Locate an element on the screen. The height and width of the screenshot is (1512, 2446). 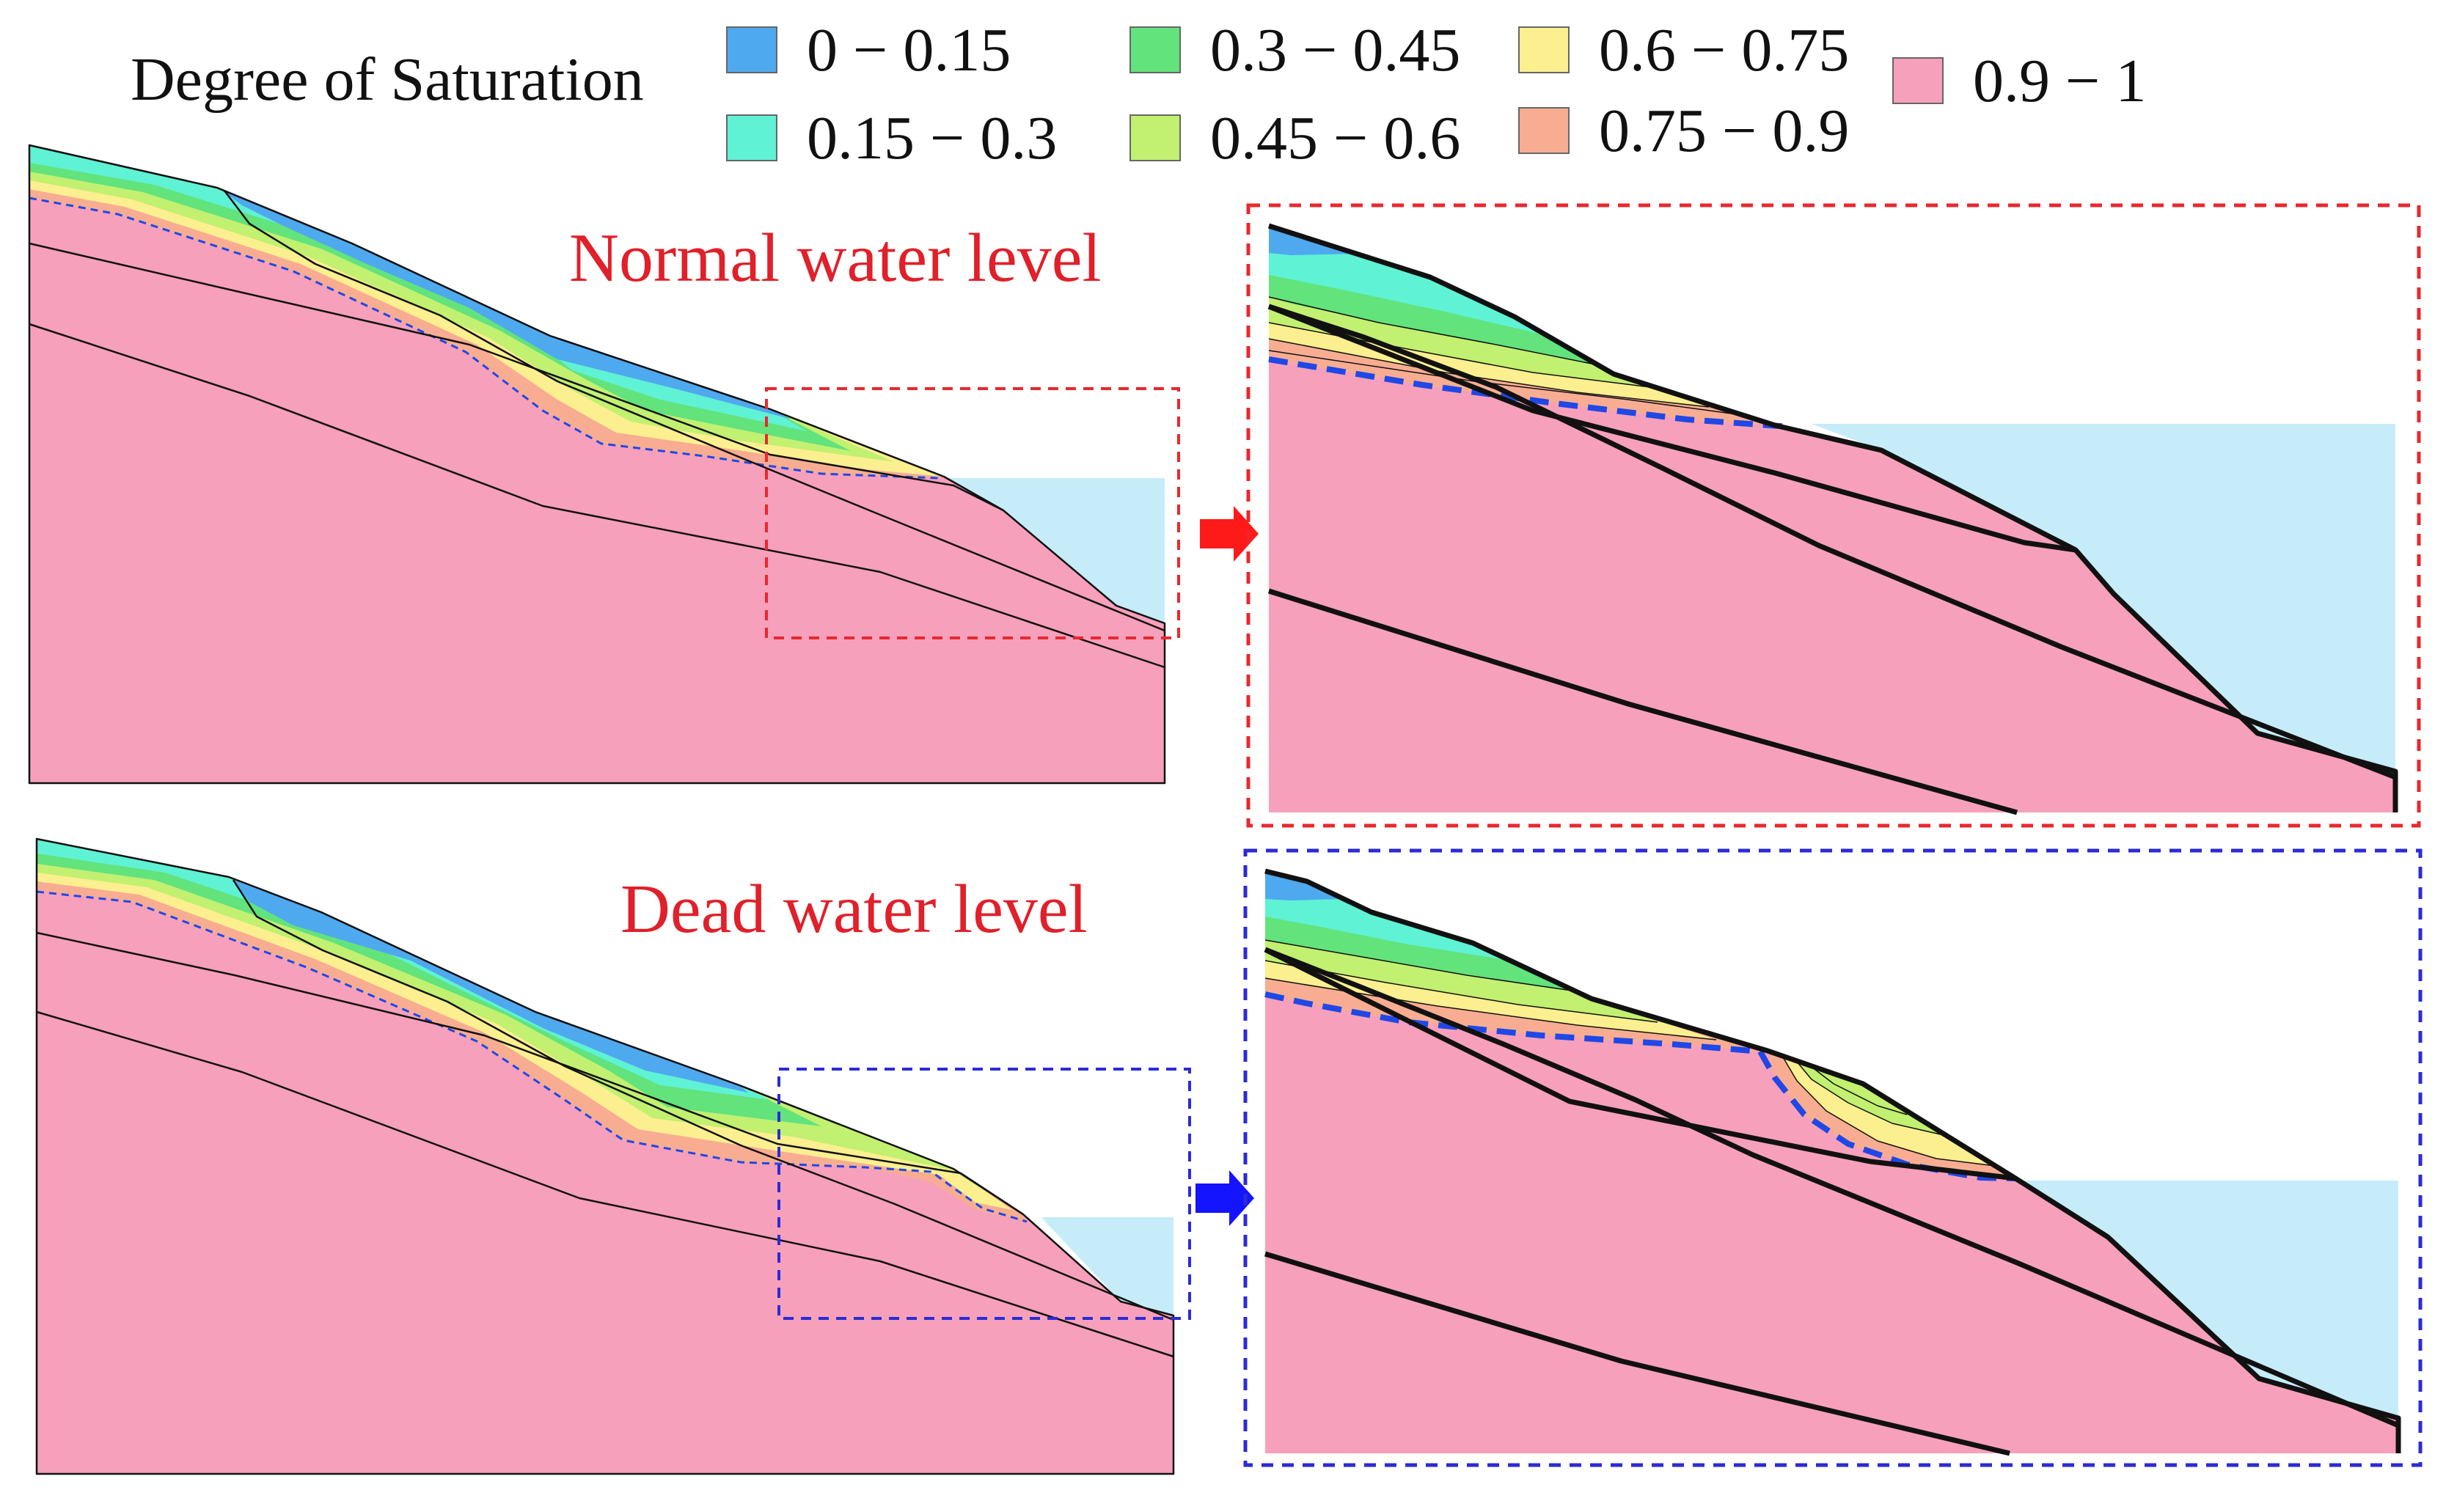
dead-water-level-title: Dead water level is located at coordinates (854, 909).